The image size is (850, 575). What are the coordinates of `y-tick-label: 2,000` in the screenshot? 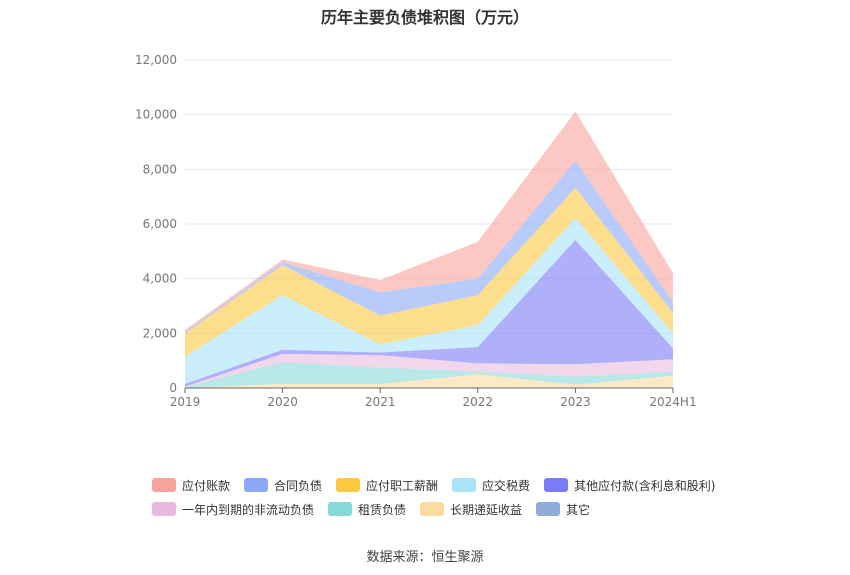 It's located at (160, 333).